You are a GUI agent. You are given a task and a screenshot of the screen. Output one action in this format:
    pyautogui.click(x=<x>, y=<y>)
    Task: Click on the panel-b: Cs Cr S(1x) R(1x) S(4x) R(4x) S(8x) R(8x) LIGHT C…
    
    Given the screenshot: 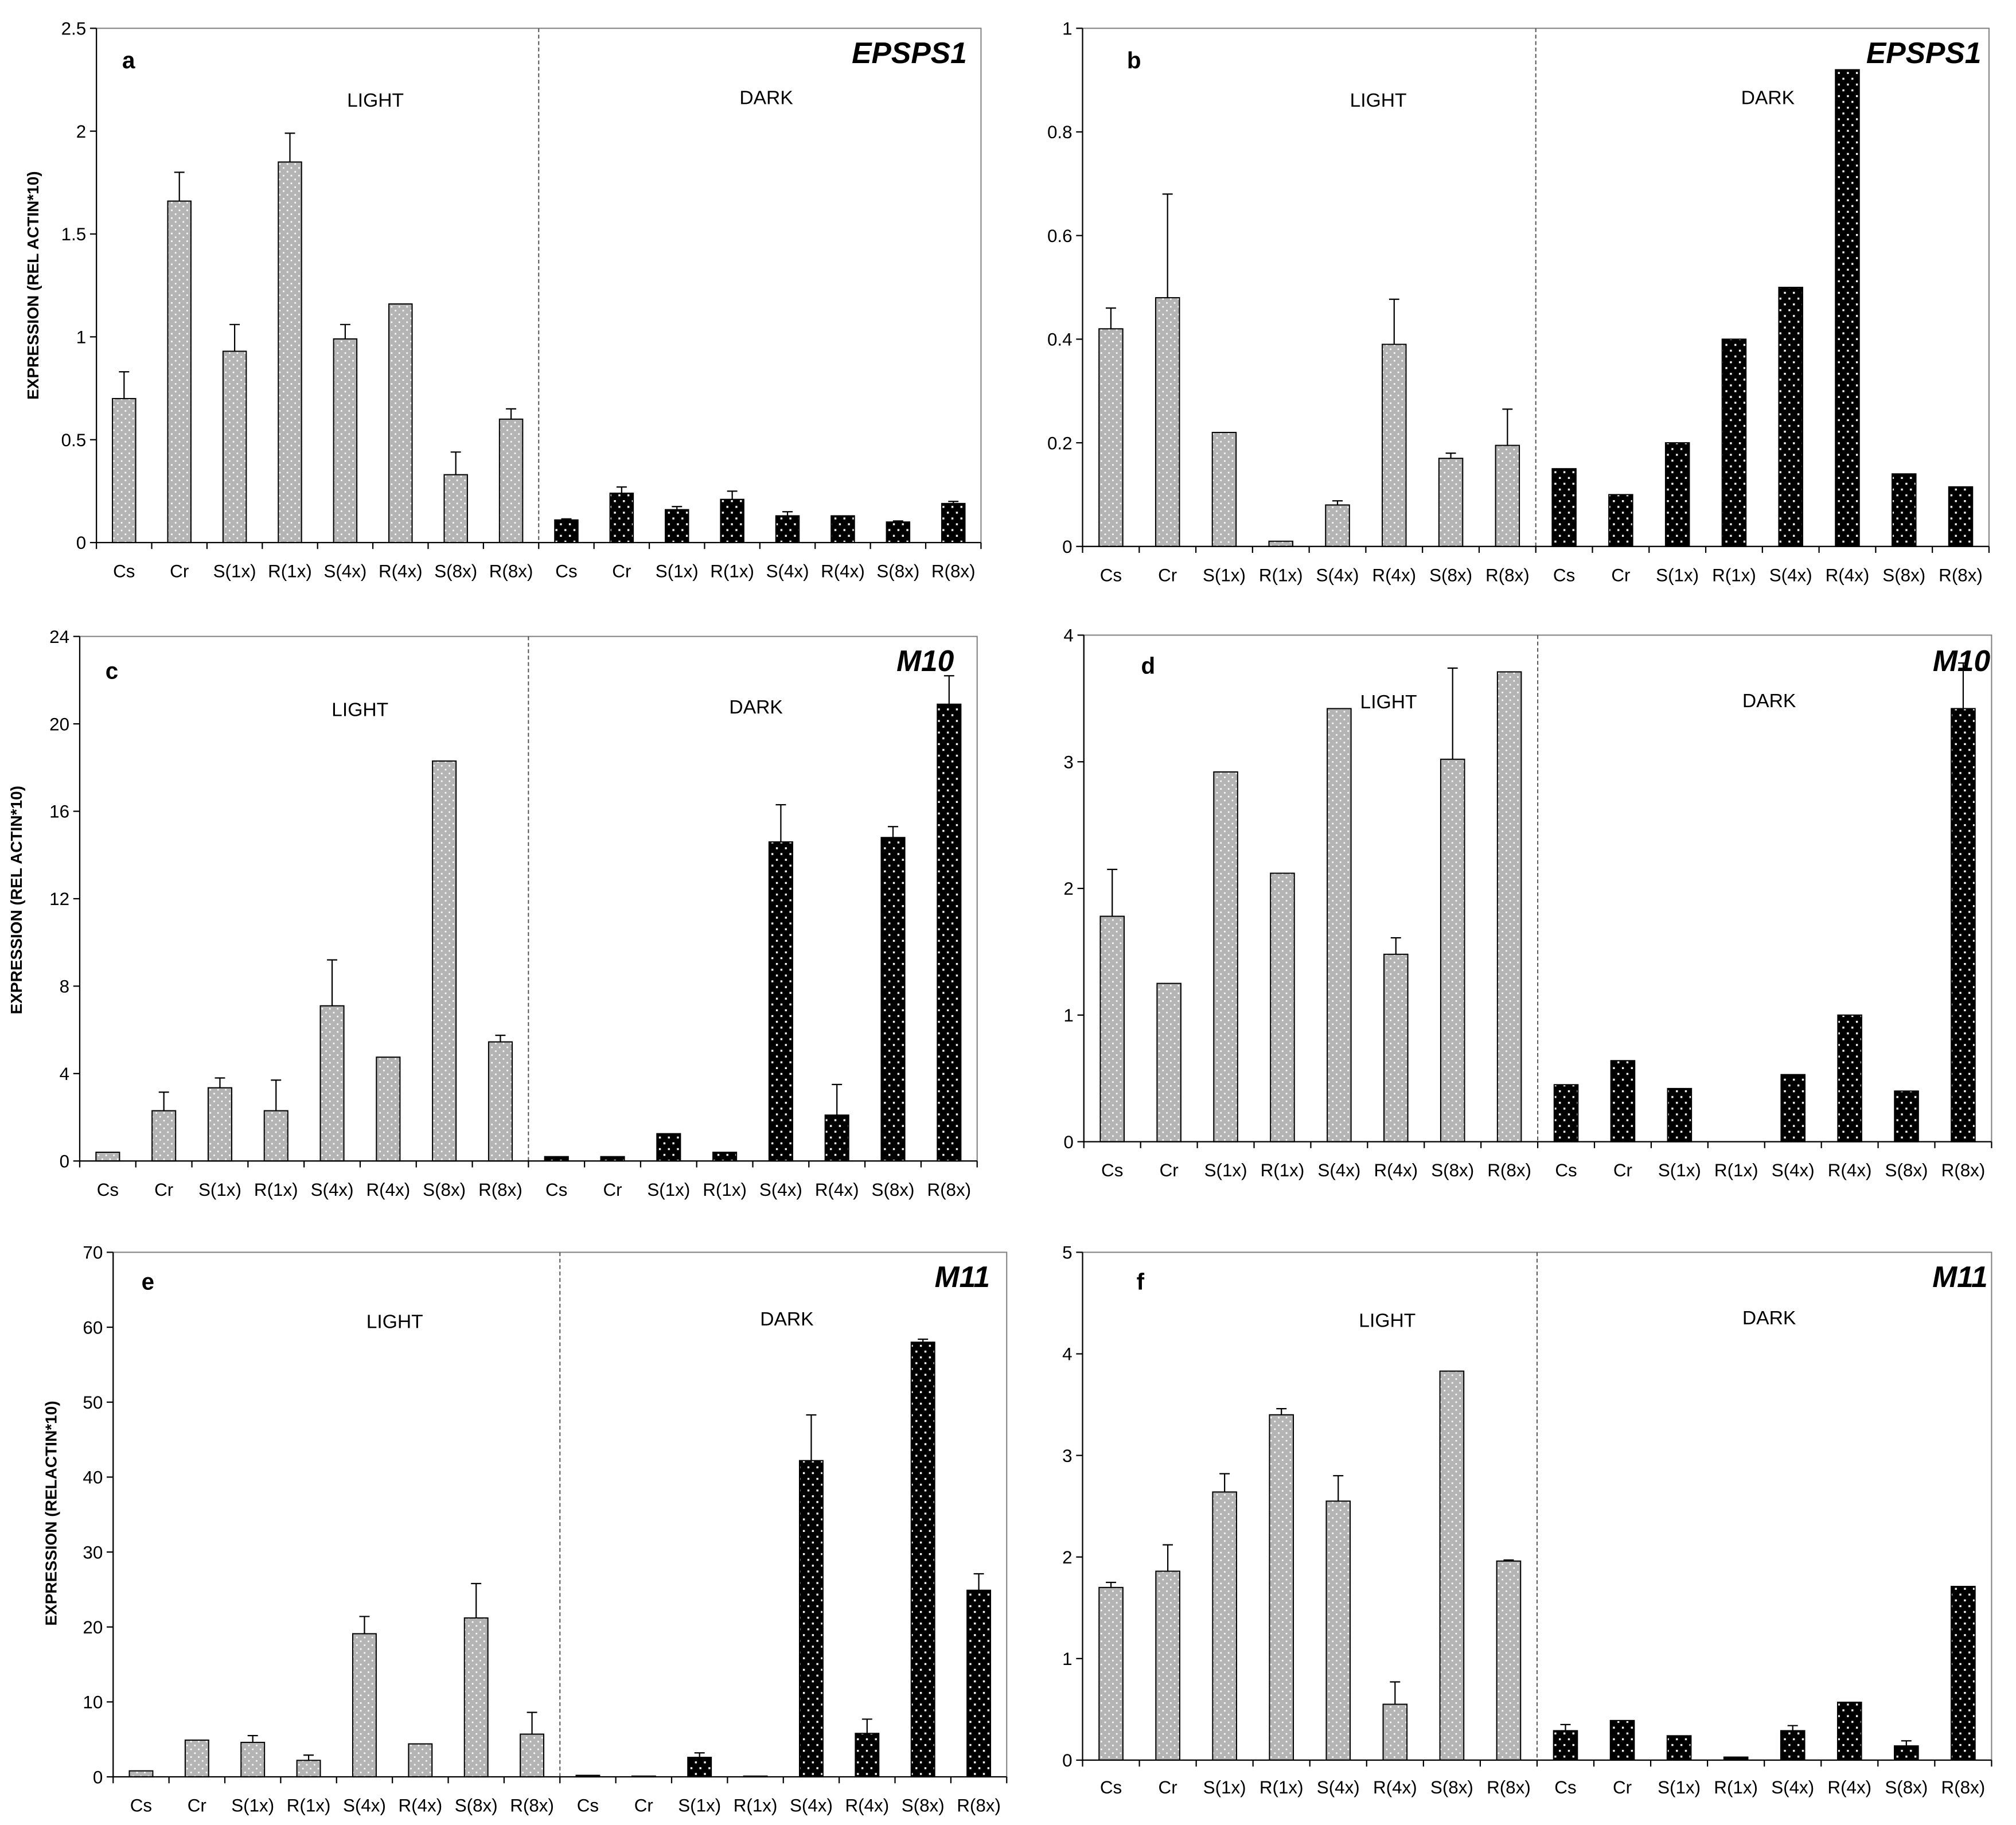 What is the action you would take?
    pyautogui.click(x=1518, y=302)
    